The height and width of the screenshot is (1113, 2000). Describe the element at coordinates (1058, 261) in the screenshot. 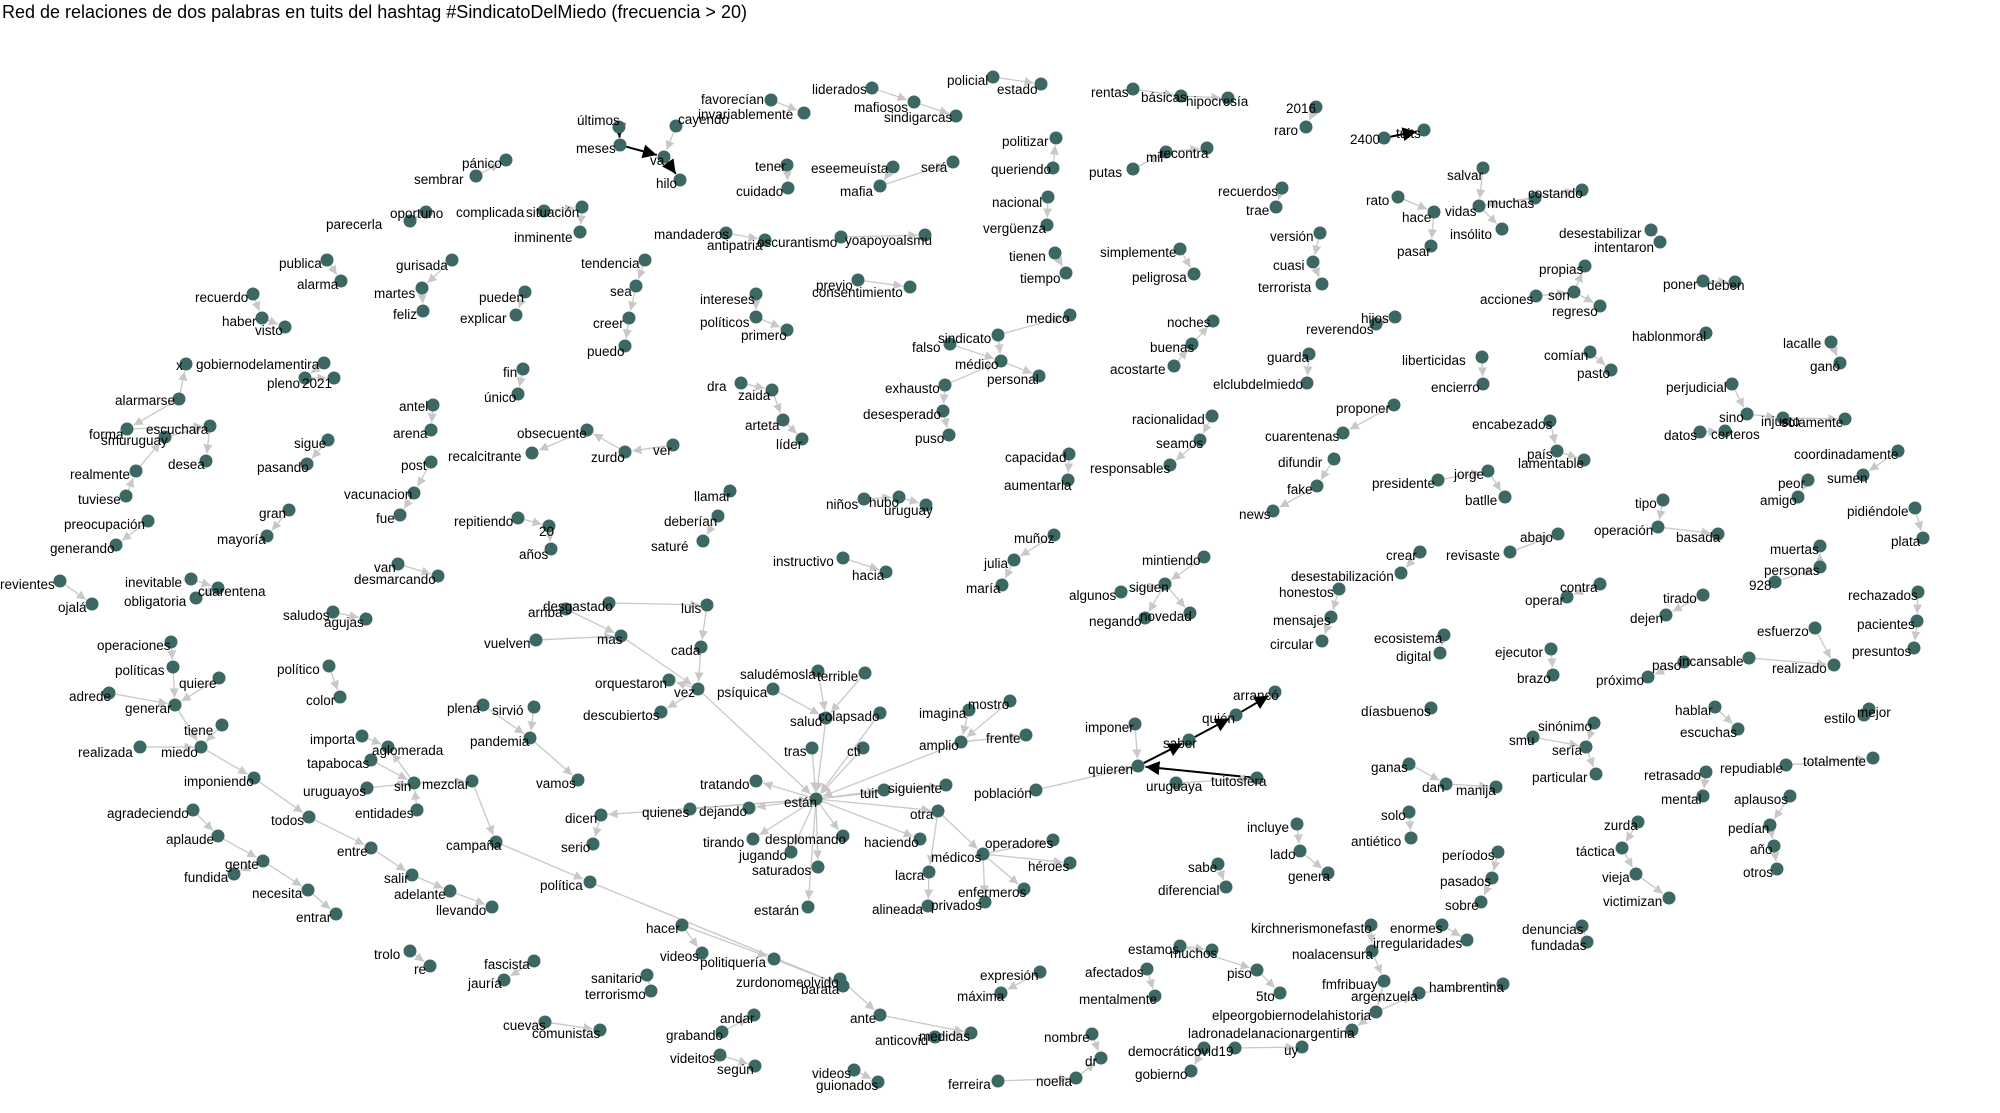

I see `edge-tienen-tiempo` at that location.